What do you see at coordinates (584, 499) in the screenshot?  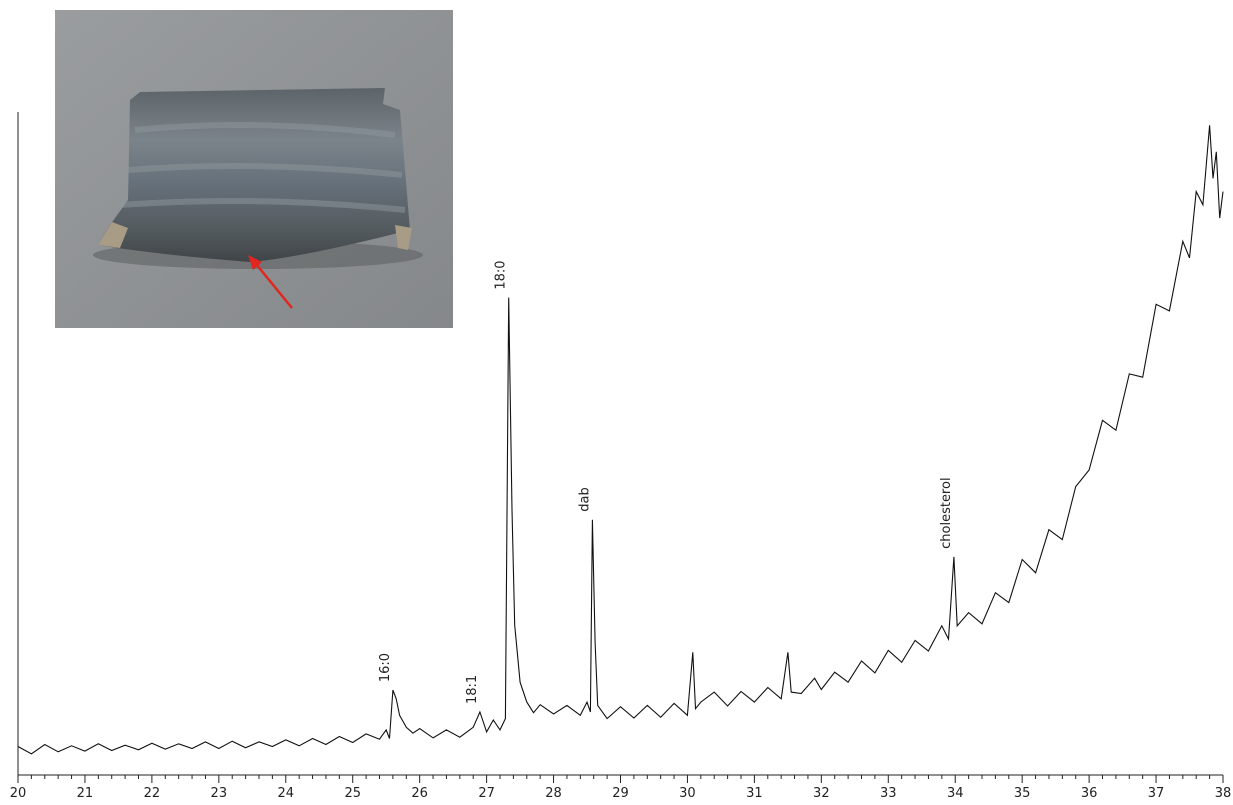 I see `peak-label: dab` at bounding box center [584, 499].